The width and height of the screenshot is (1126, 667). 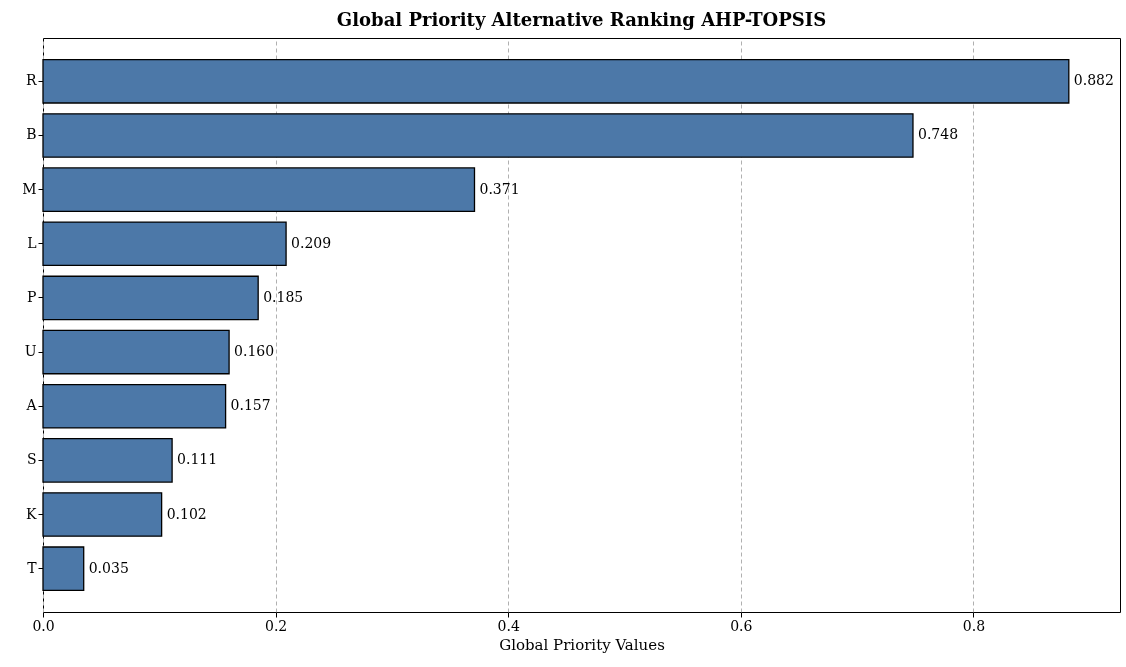 What do you see at coordinates (938, 134) in the screenshot?
I see `data-label: 0.748` at bounding box center [938, 134].